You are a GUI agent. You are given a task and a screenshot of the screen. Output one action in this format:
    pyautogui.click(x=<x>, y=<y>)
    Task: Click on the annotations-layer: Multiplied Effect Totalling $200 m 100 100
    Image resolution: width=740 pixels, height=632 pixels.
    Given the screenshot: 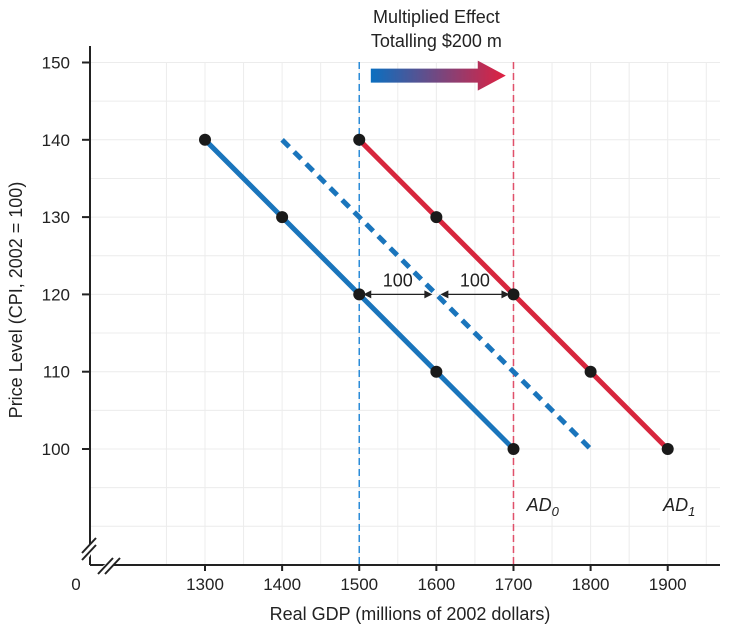 What is the action you would take?
    pyautogui.click(x=436, y=153)
    